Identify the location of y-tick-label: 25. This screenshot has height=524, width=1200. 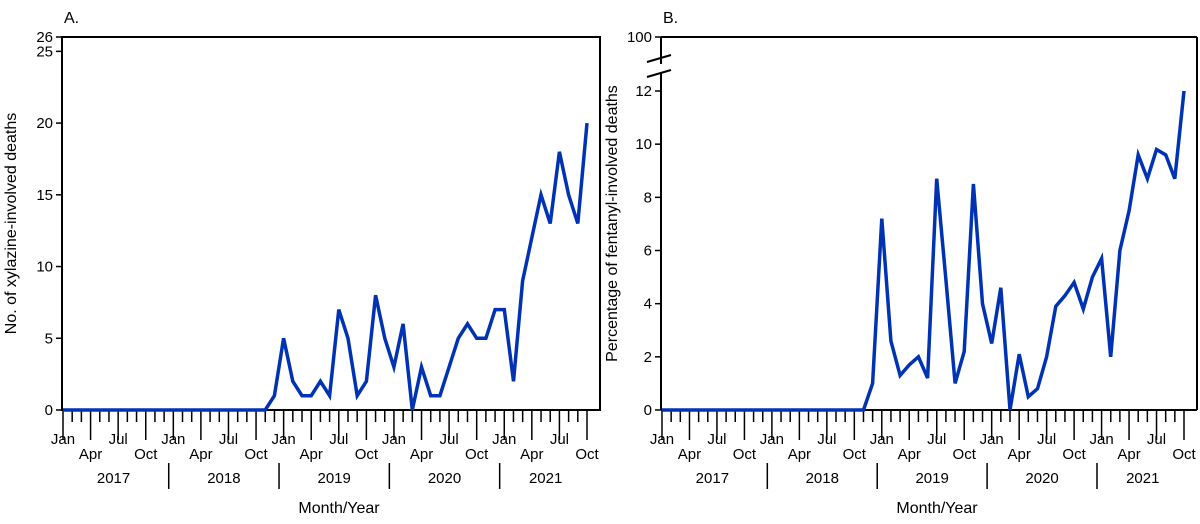
(44, 51).